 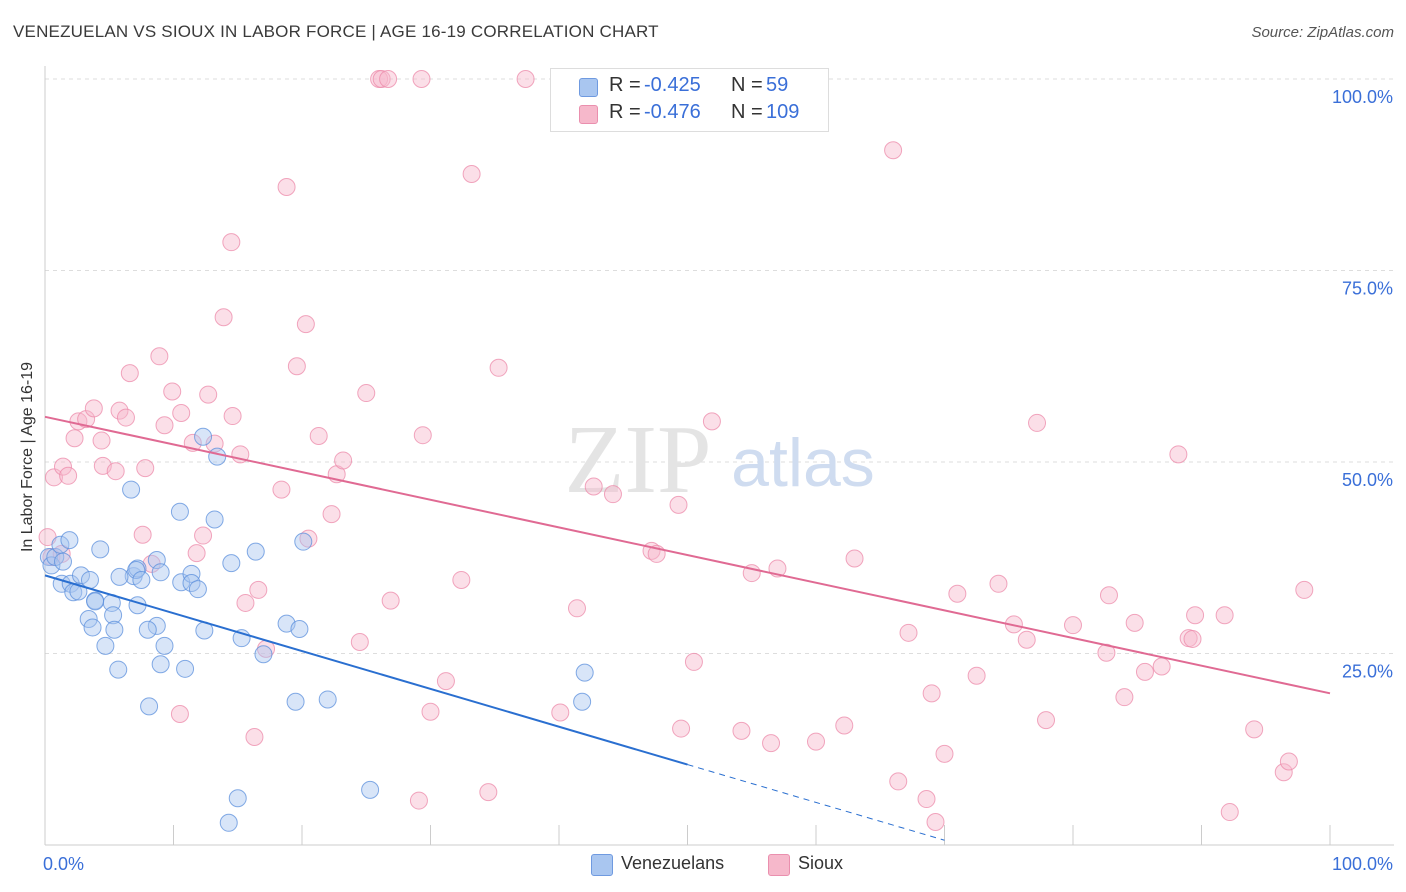 What do you see at coordinates (821, 863) in the screenshot?
I see `legend-label: Sioux` at bounding box center [821, 863].